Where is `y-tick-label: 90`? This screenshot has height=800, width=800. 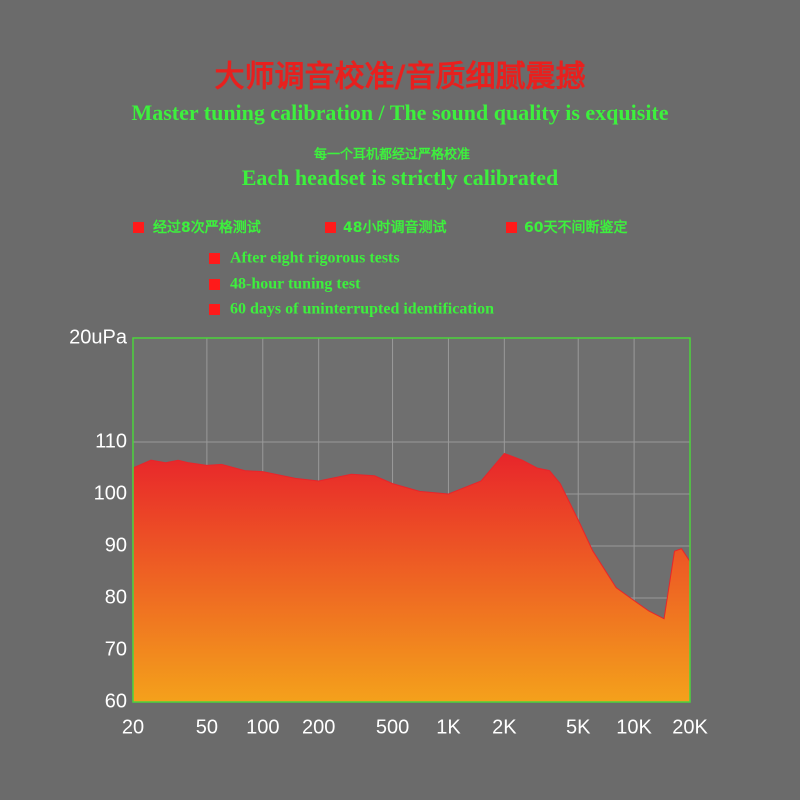
y-tick-label: 90 is located at coordinates (116, 545).